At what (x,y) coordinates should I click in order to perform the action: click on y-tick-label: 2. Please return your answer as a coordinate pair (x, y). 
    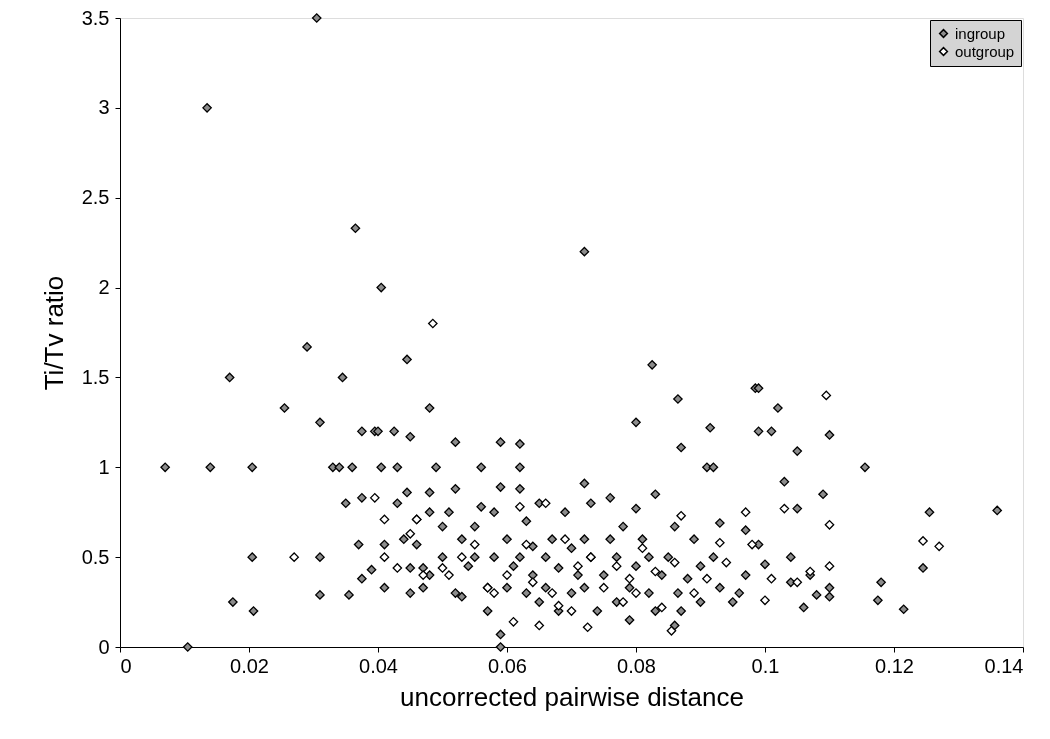
    Looking at the image, I should click on (104, 287).